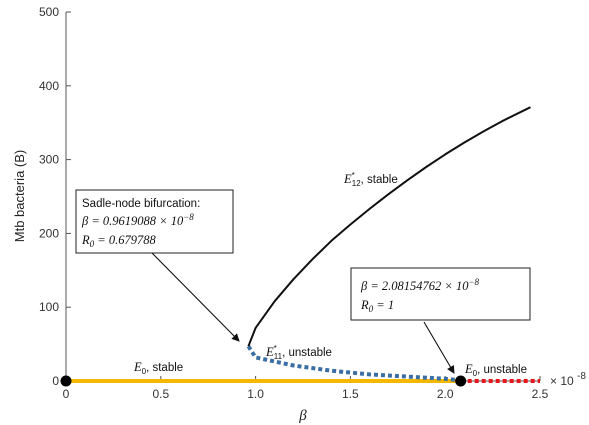  What do you see at coordinates (439, 347) in the screenshot?
I see `annotation-transcritical-arrow` at bounding box center [439, 347].